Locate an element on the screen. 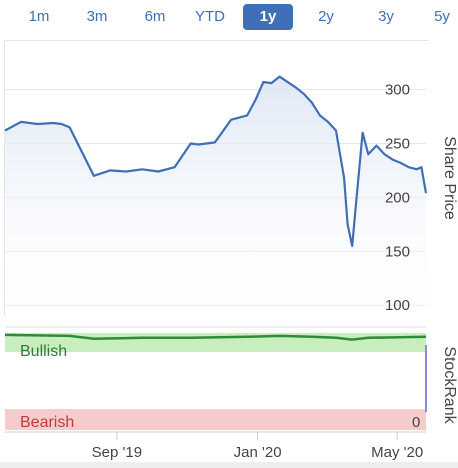 This screenshot has width=458, height=468. y-tick-label: 200 is located at coordinates (397, 197).